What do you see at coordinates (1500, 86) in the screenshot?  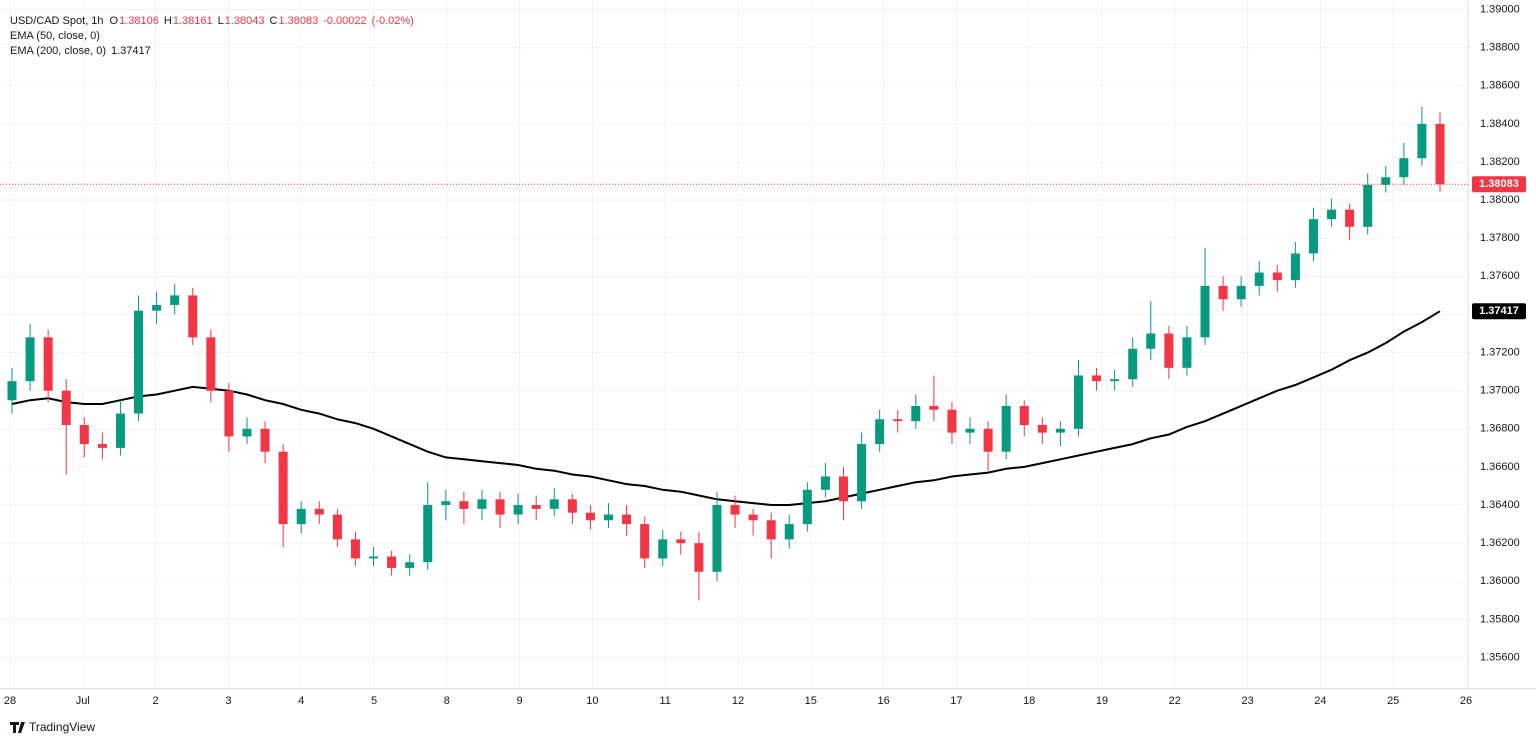 I see `y-tick-label: 1.38600` at bounding box center [1500, 86].